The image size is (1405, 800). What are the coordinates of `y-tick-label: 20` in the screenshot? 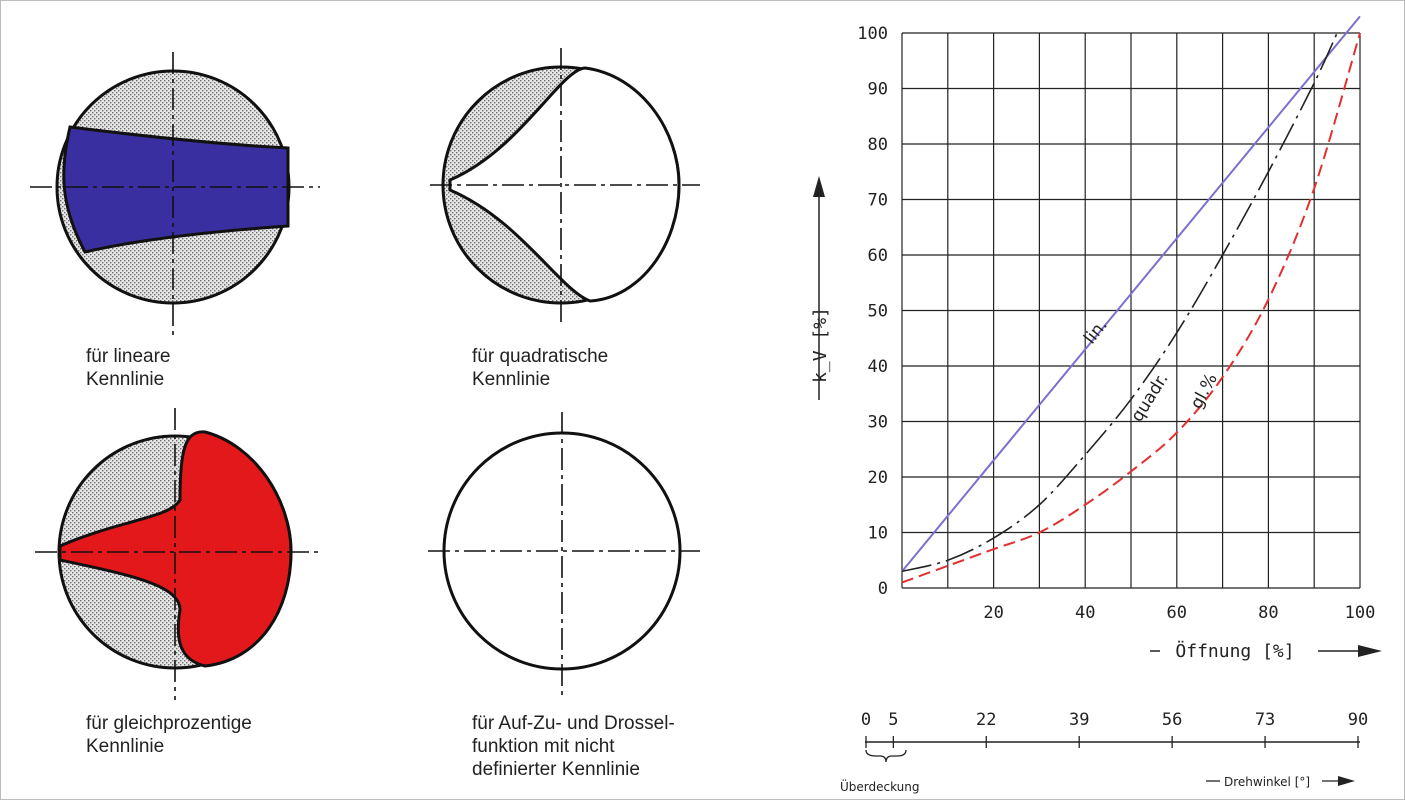 It's located at (878, 478).